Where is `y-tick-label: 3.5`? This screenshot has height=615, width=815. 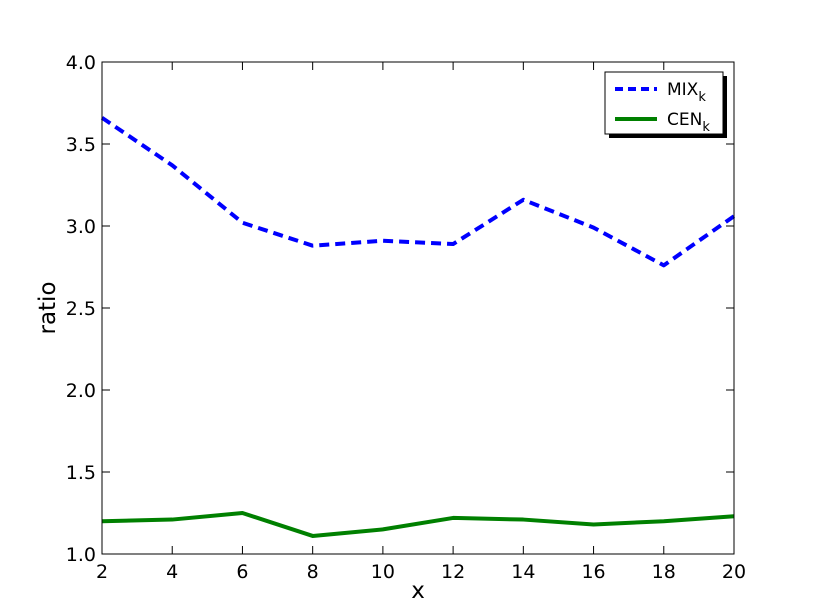 y-tick-label: 3.5 is located at coordinates (81, 145).